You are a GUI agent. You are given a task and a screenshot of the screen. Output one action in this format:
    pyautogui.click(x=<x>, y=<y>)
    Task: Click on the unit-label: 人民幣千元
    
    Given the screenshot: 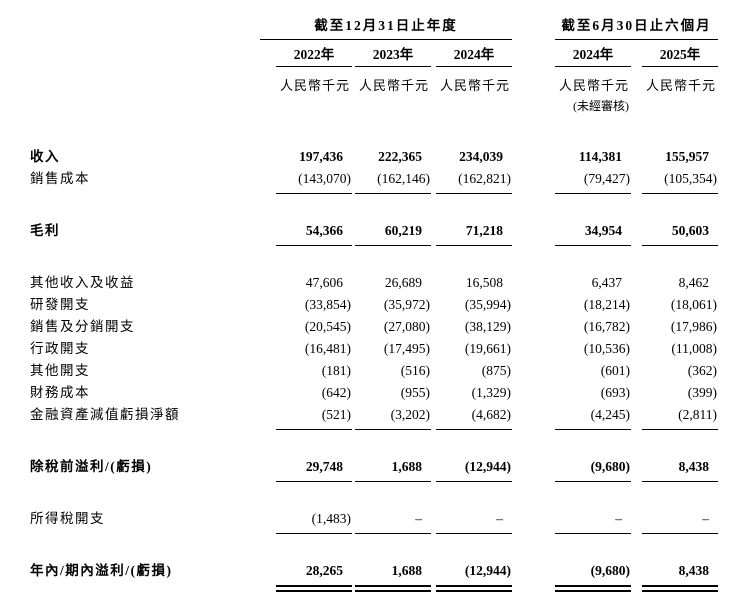 What is the action you would take?
    pyautogui.click(x=393, y=85)
    